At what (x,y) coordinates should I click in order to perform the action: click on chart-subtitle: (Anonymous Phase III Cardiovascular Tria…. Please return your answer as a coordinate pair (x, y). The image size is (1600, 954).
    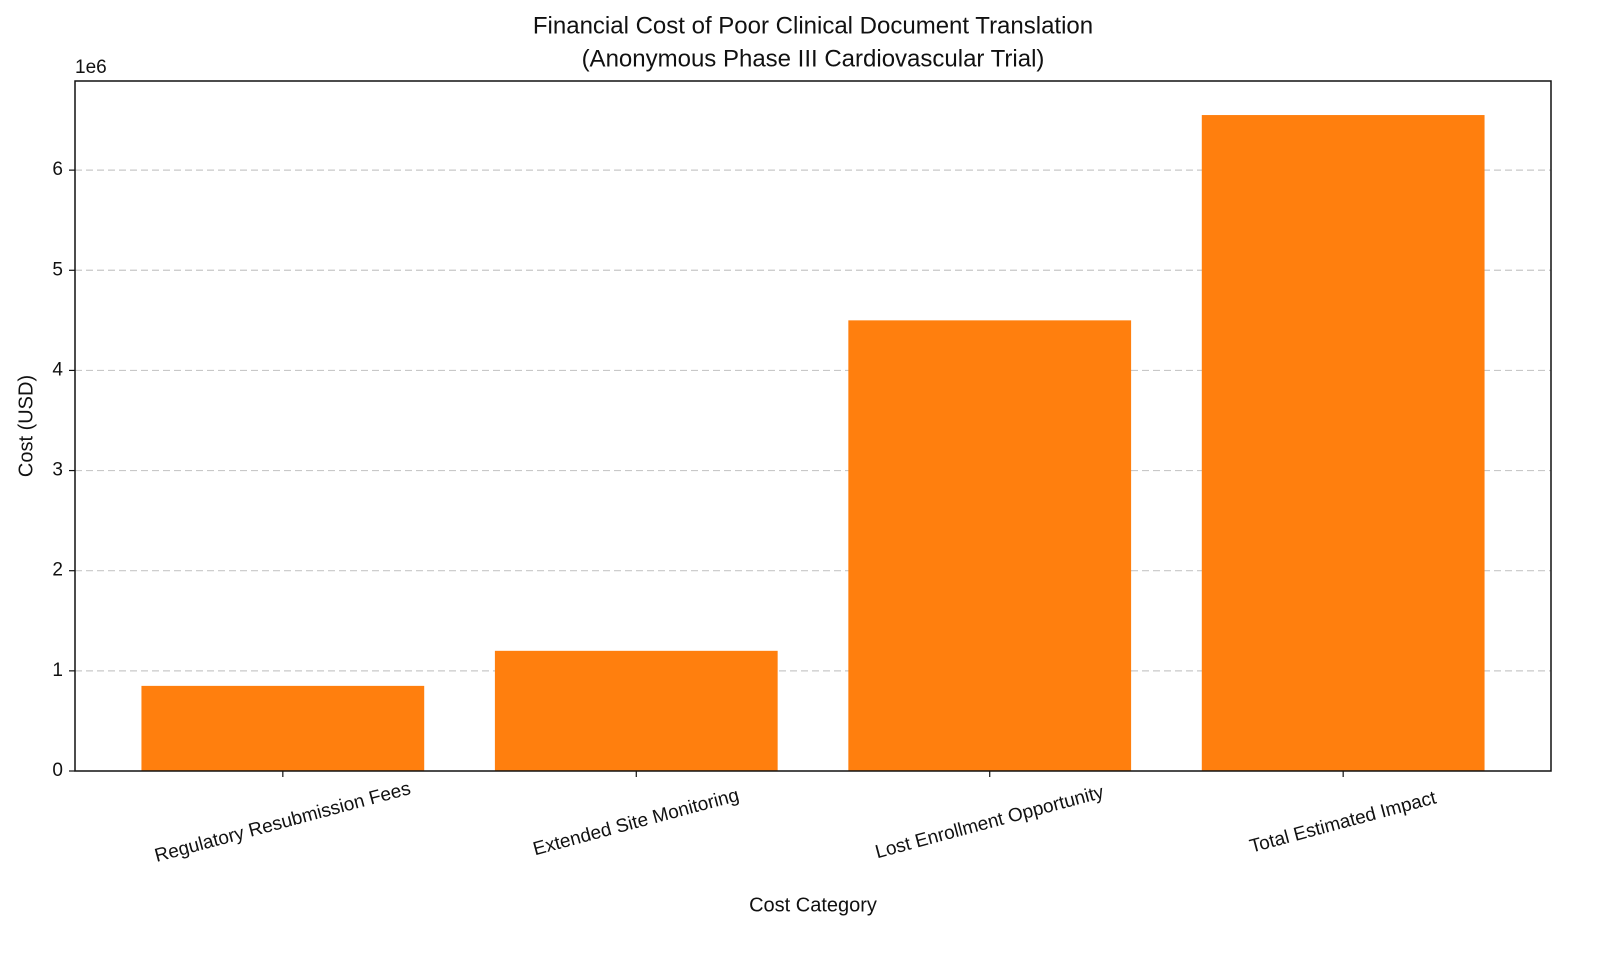
    Looking at the image, I should click on (813, 58).